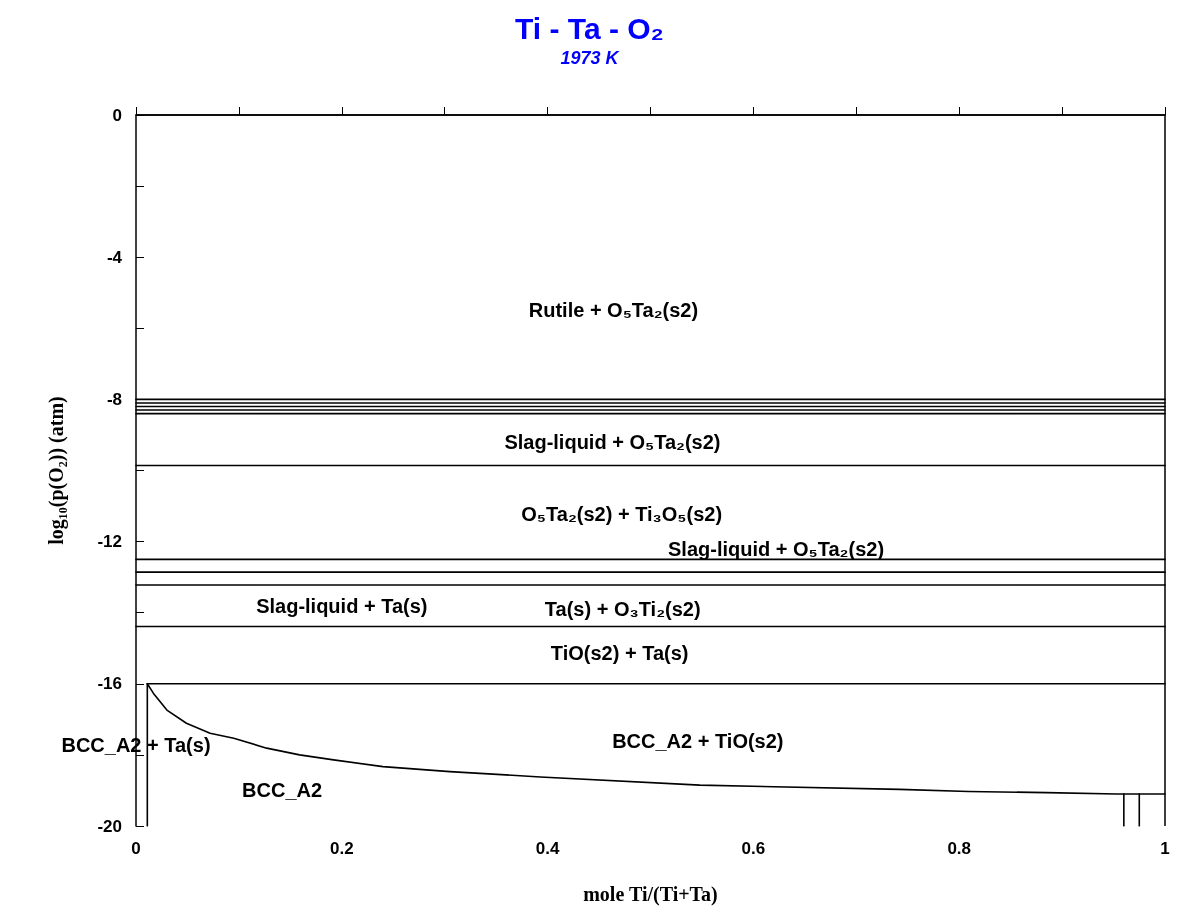 The height and width of the screenshot is (915, 1179). What do you see at coordinates (650, 894) in the screenshot?
I see `x-axis-title: mole Ti/(Ti+Ta)` at bounding box center [650, 894].